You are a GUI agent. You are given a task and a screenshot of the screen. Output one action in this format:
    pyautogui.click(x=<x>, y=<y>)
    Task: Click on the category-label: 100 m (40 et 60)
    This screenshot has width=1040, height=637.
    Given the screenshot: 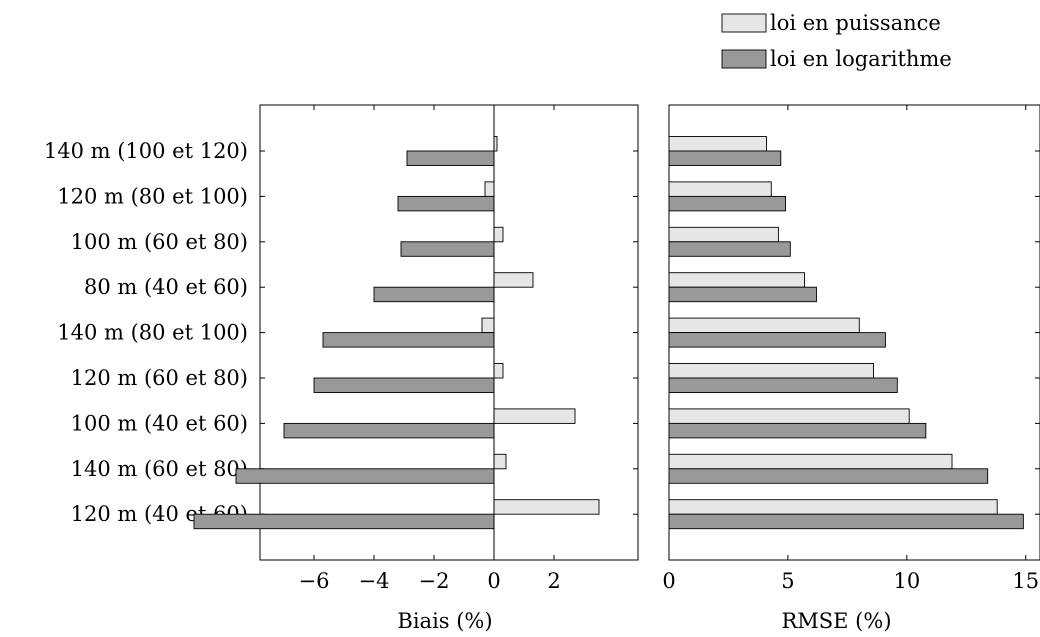 What is the action you would take?
    pyautogui.click(x=159, y=423)
    